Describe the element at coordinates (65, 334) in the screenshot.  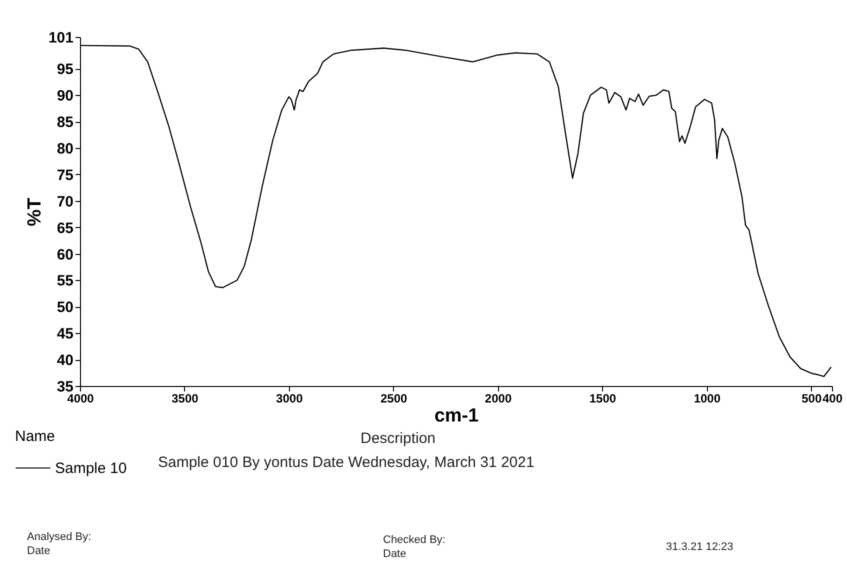
I see `y-tick-label: 45` at that location.